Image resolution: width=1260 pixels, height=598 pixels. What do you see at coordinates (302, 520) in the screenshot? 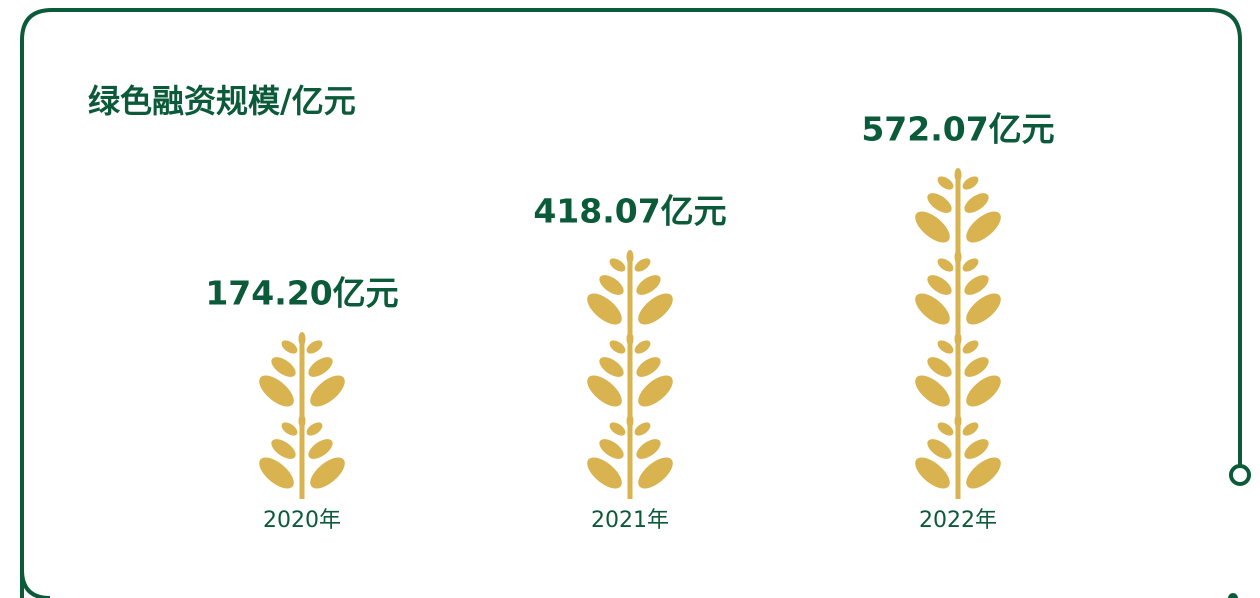
I see `x-tick-label: 2020年` at bounding box center [302, 520].